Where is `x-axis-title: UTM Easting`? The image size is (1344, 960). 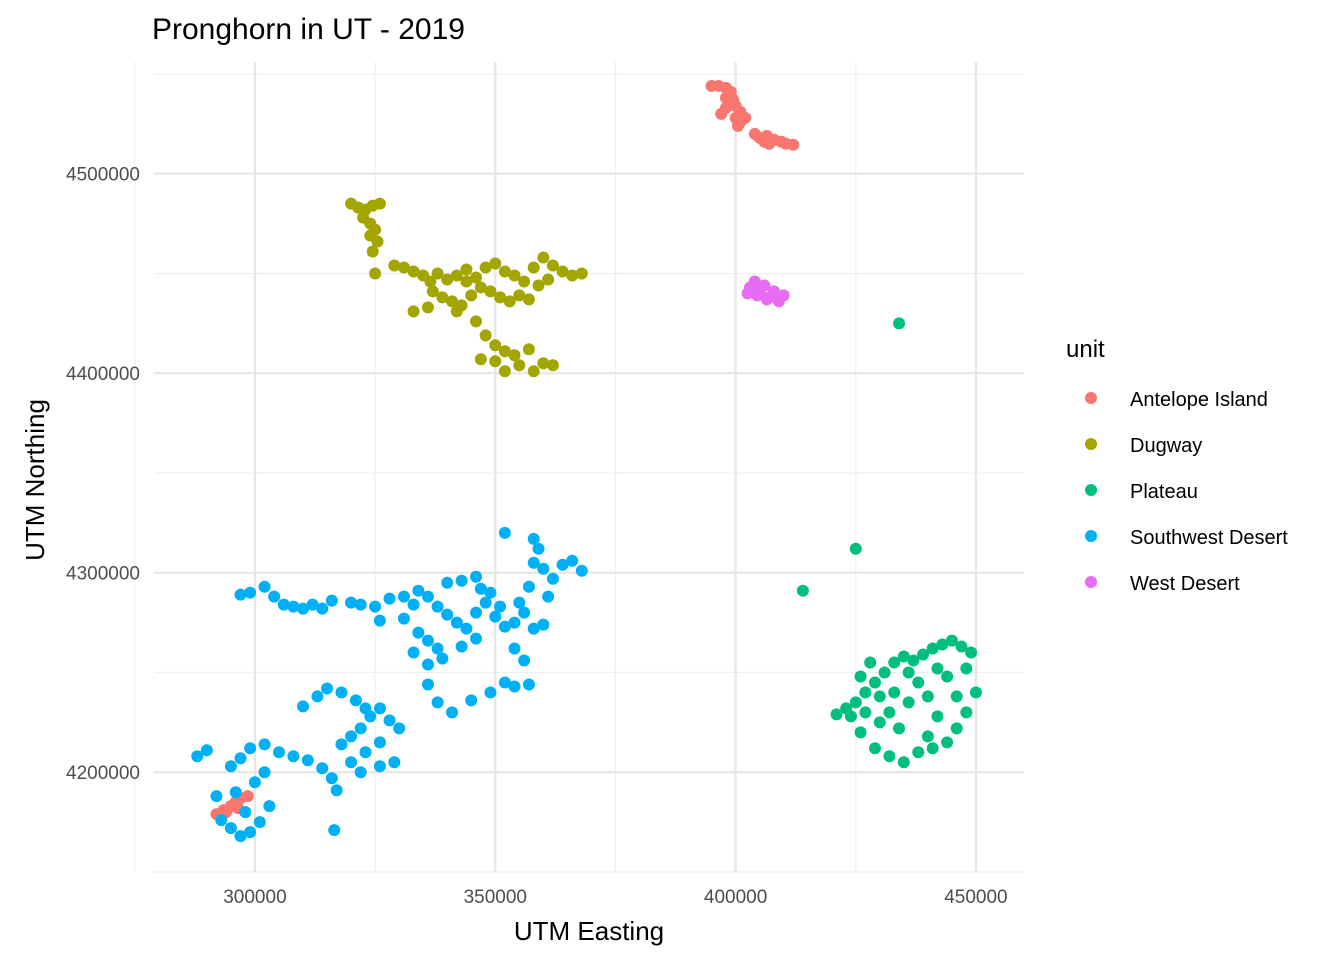 x-axis-title: UTM Easting is located at coordinates (589, 931).